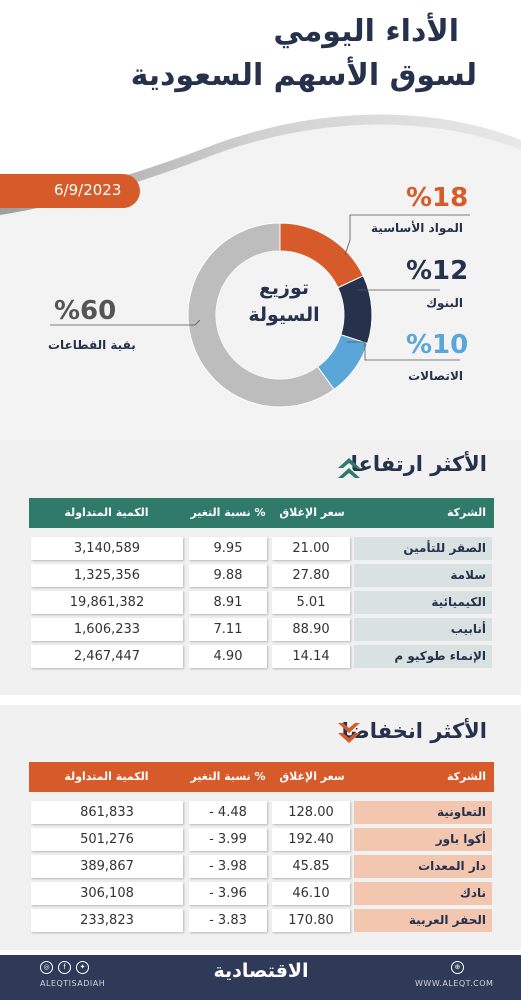 This screenshot has height=1000, width=521. What do you see at coordinates (107, 812) in the screenshot?
I see `volume-cell: 861,833` at bounding box center [107, 812].